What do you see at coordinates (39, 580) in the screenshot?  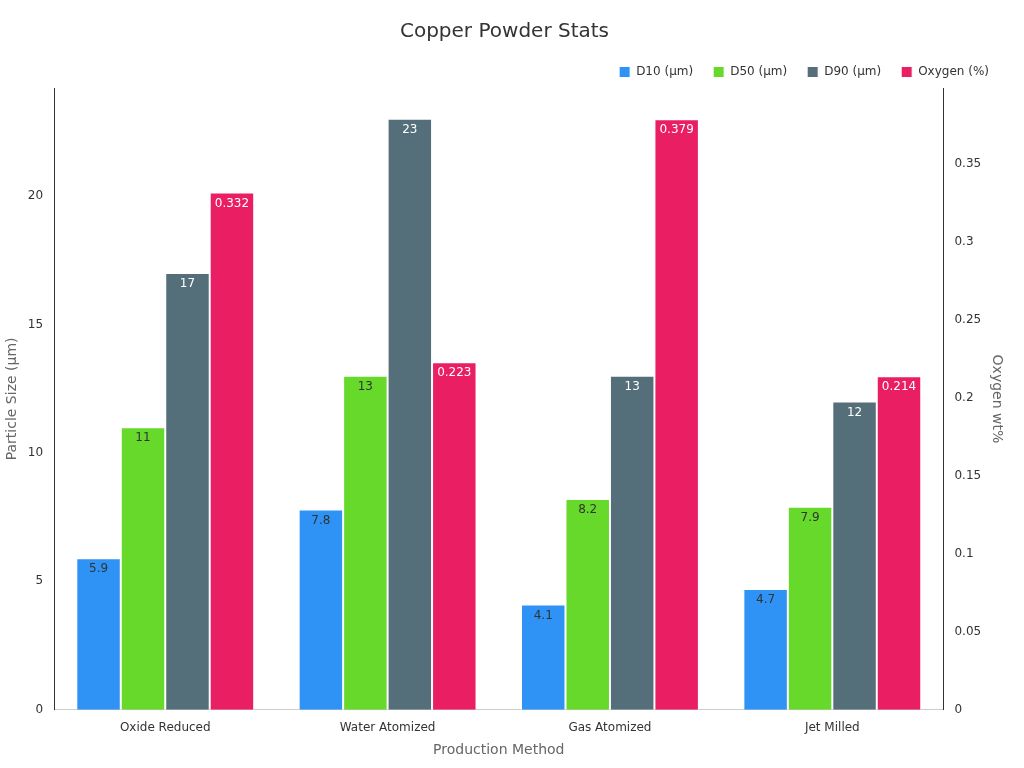 I see `y-tick-label: 5` at bounding box center [39, 580].